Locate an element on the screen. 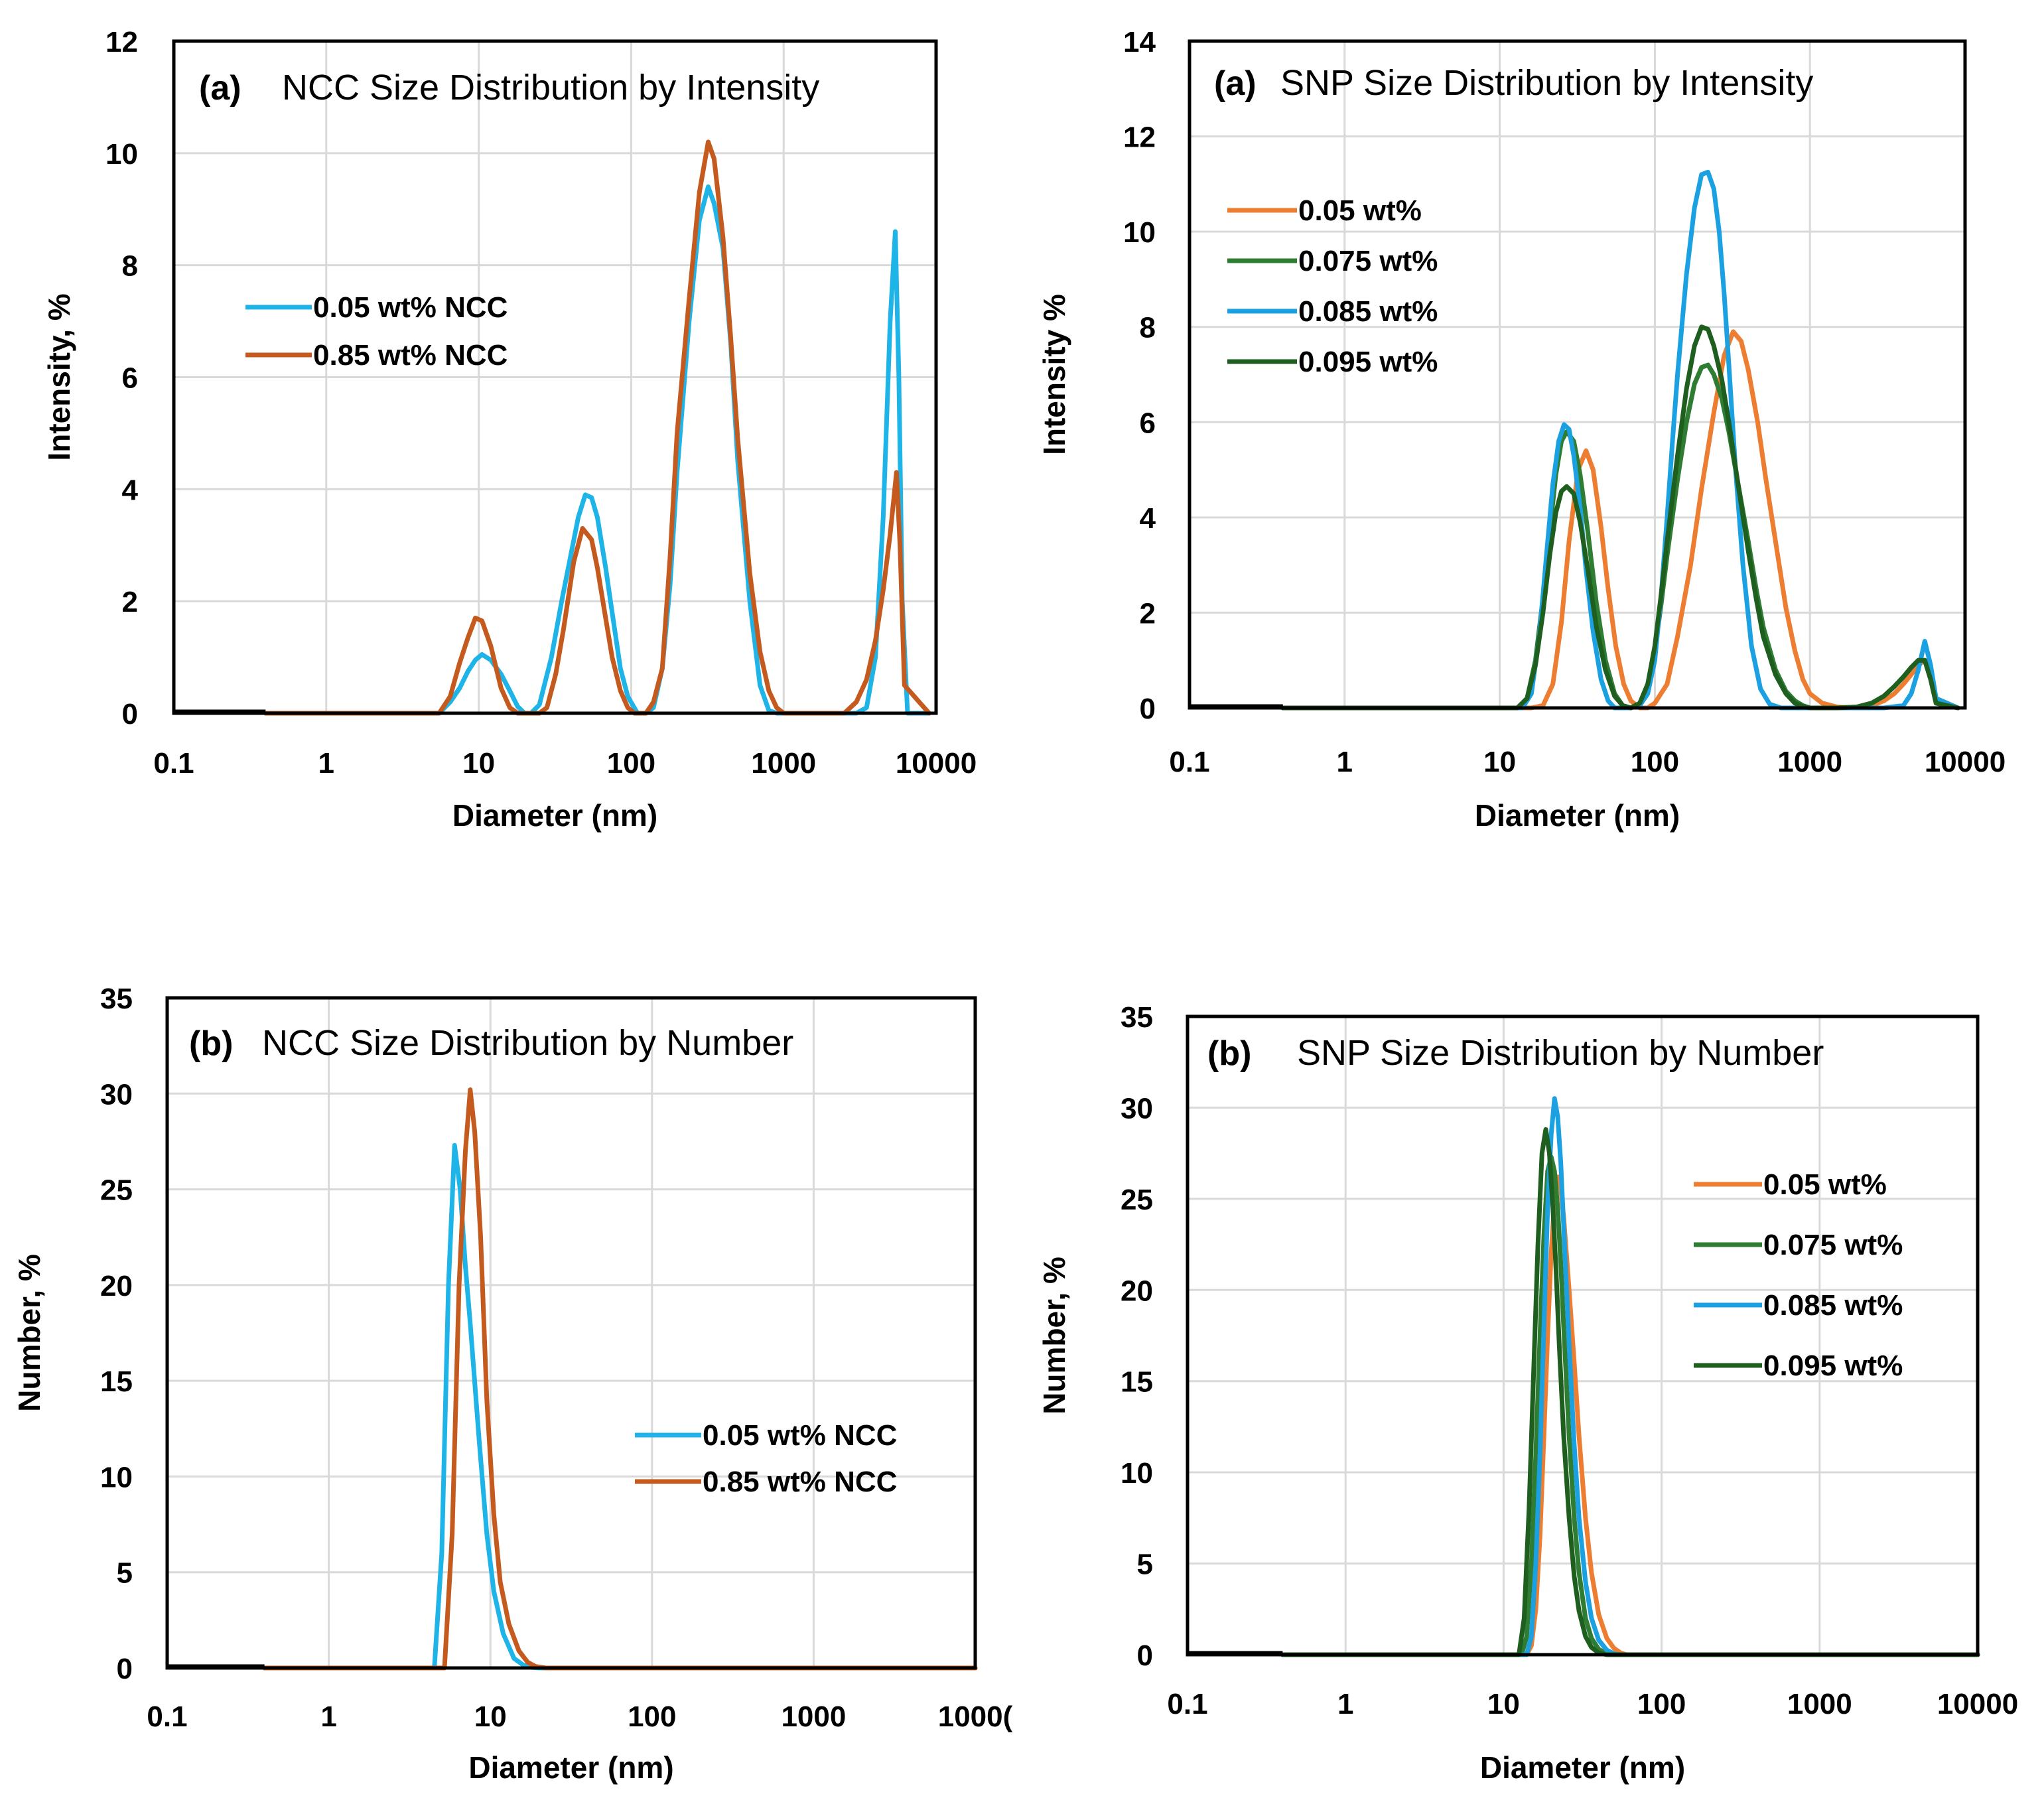  chart-title: NCC Size Distribution by Intensity is located at coordinates (550, 87).